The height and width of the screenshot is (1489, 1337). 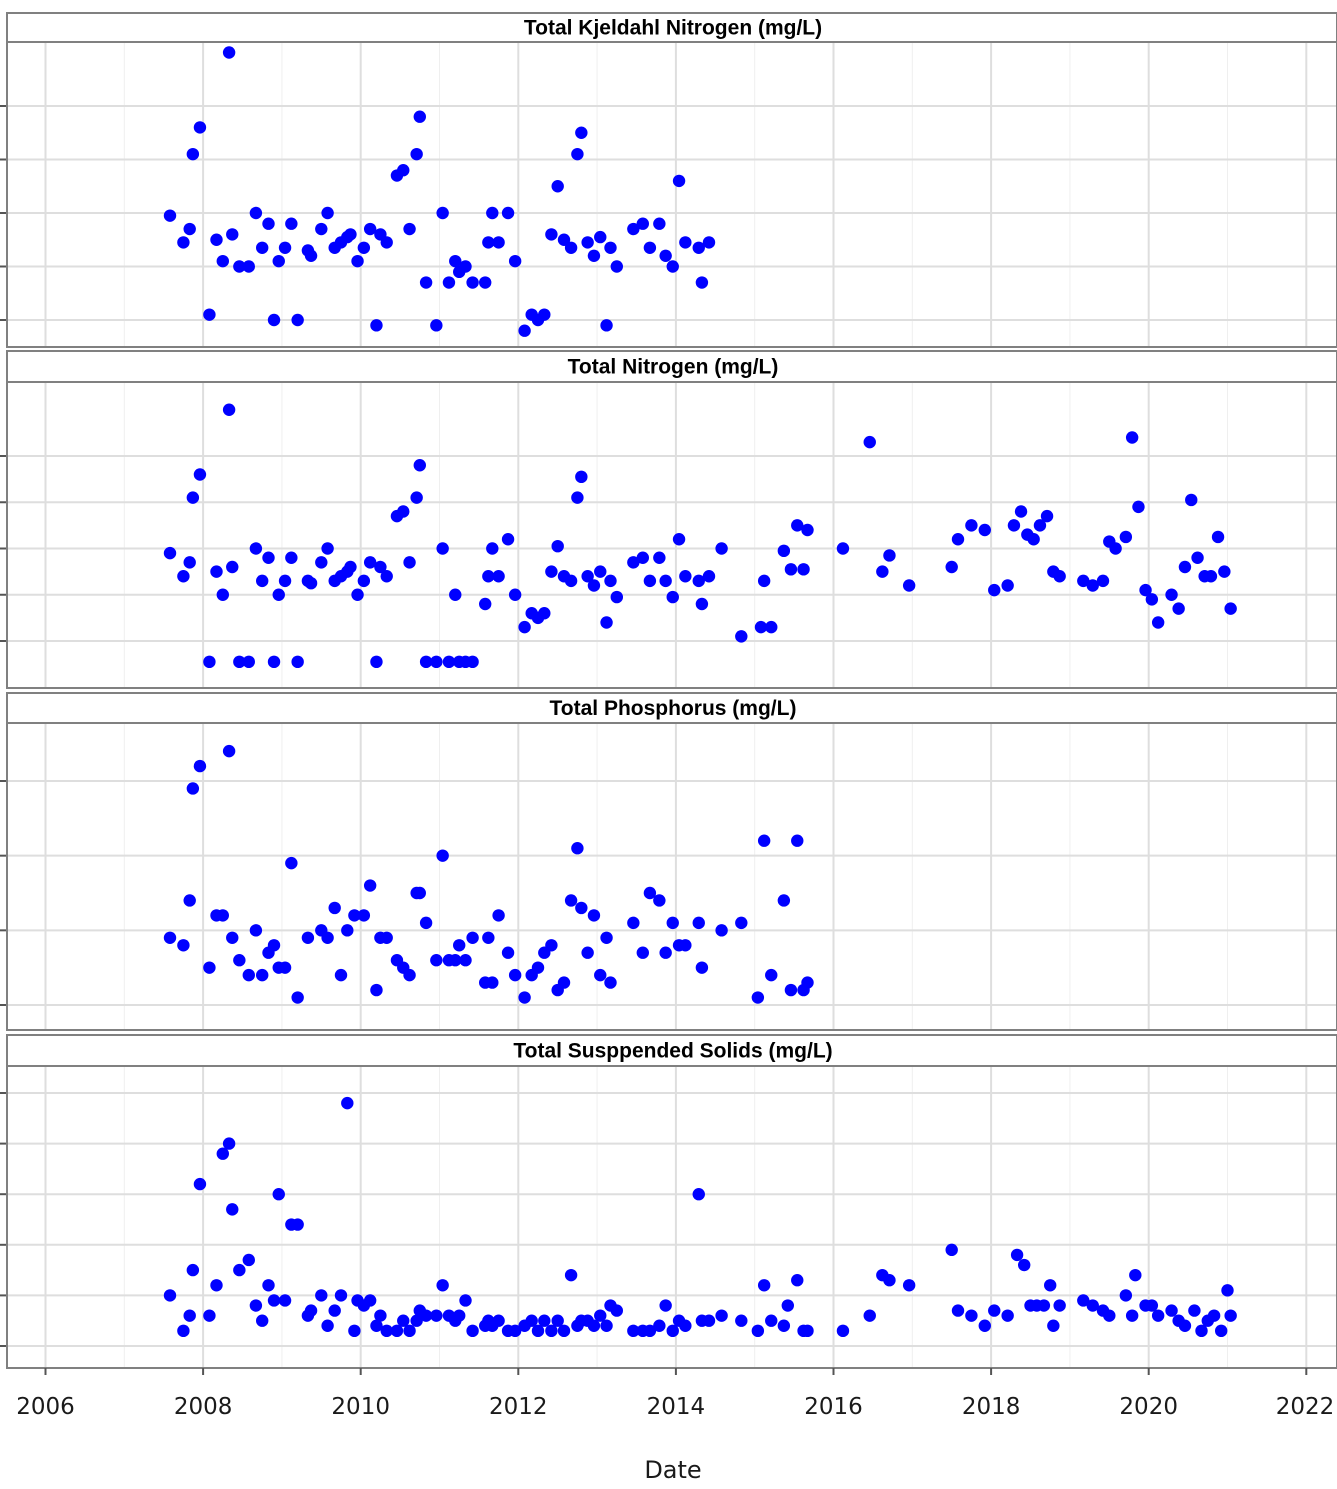 What do you see at coordinates (360, 1407) in the screenshot?
I see `x-tick-label: 2010` at bounding box center [360, 1407].